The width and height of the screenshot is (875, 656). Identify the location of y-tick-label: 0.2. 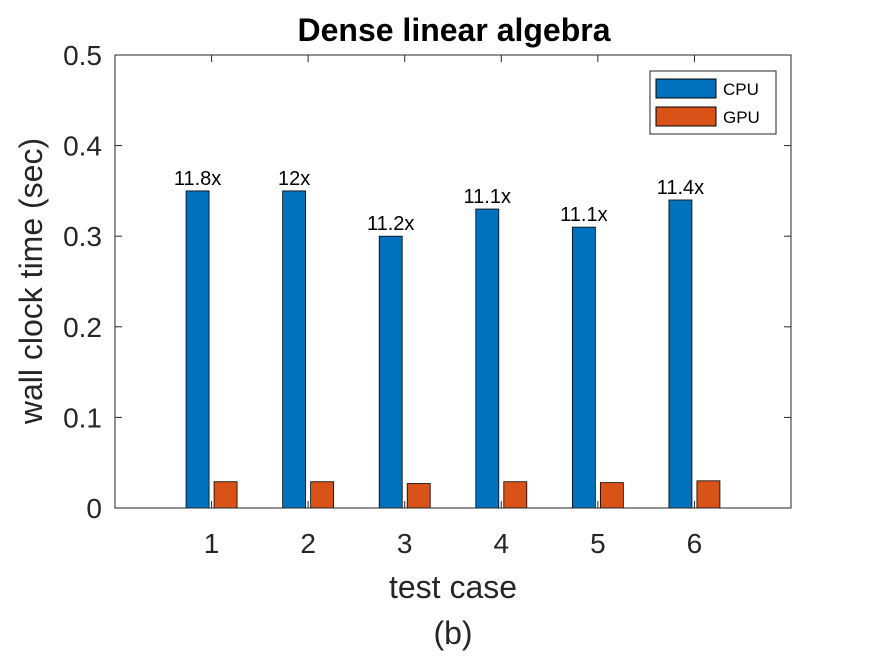
(82, 327).